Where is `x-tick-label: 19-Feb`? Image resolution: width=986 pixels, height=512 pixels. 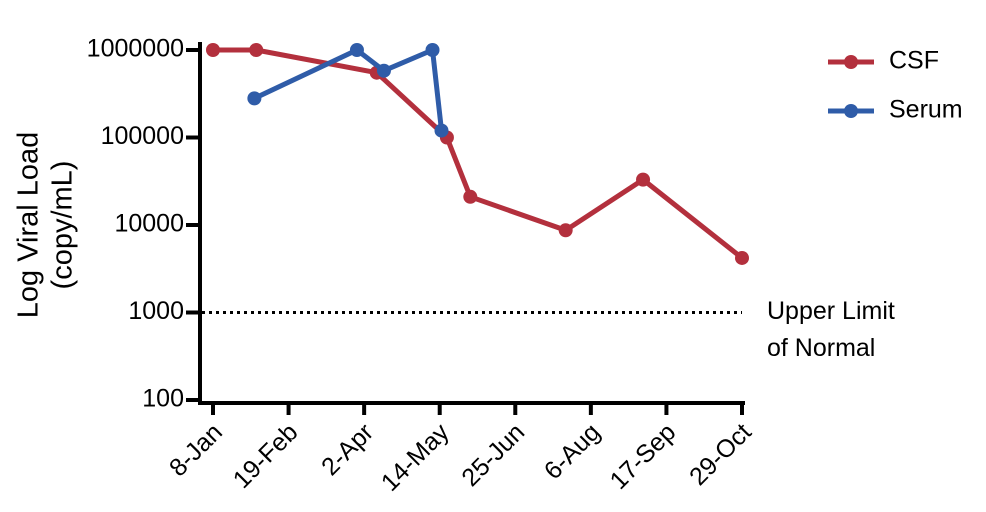
x-tick-label: 19-Feb is located at coordinates (266, 456).